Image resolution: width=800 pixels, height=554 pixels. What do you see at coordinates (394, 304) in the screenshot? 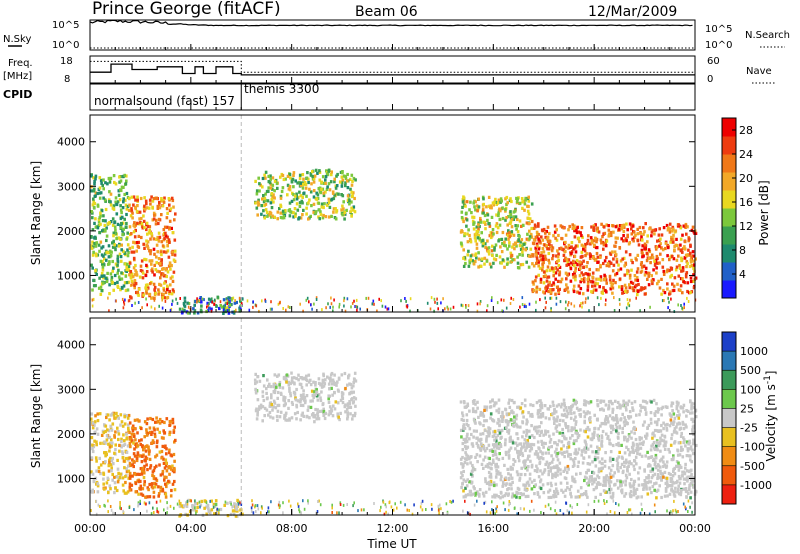
I see `clutter-strip` at bounding box center [394, 304].